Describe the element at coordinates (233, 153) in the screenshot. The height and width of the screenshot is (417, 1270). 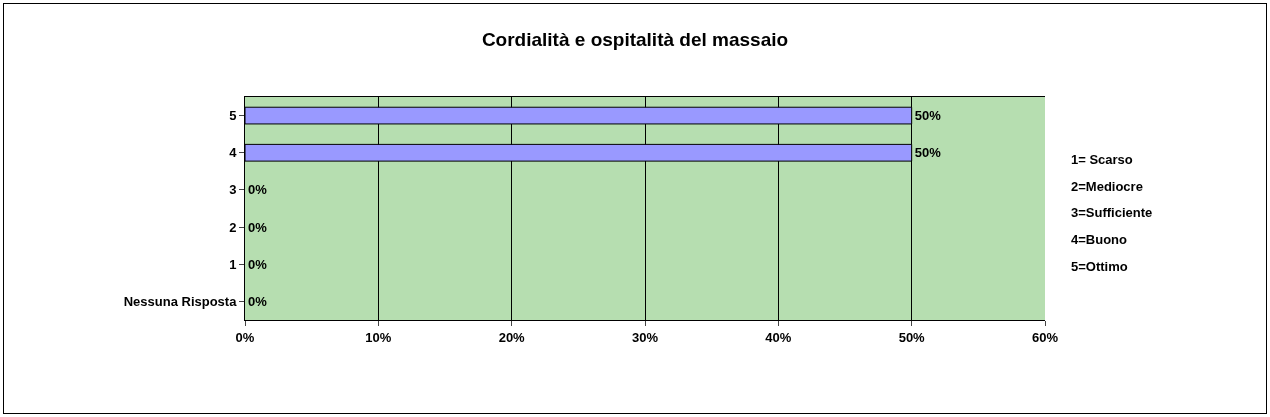
I see `y-tick-label: 4` at that location.